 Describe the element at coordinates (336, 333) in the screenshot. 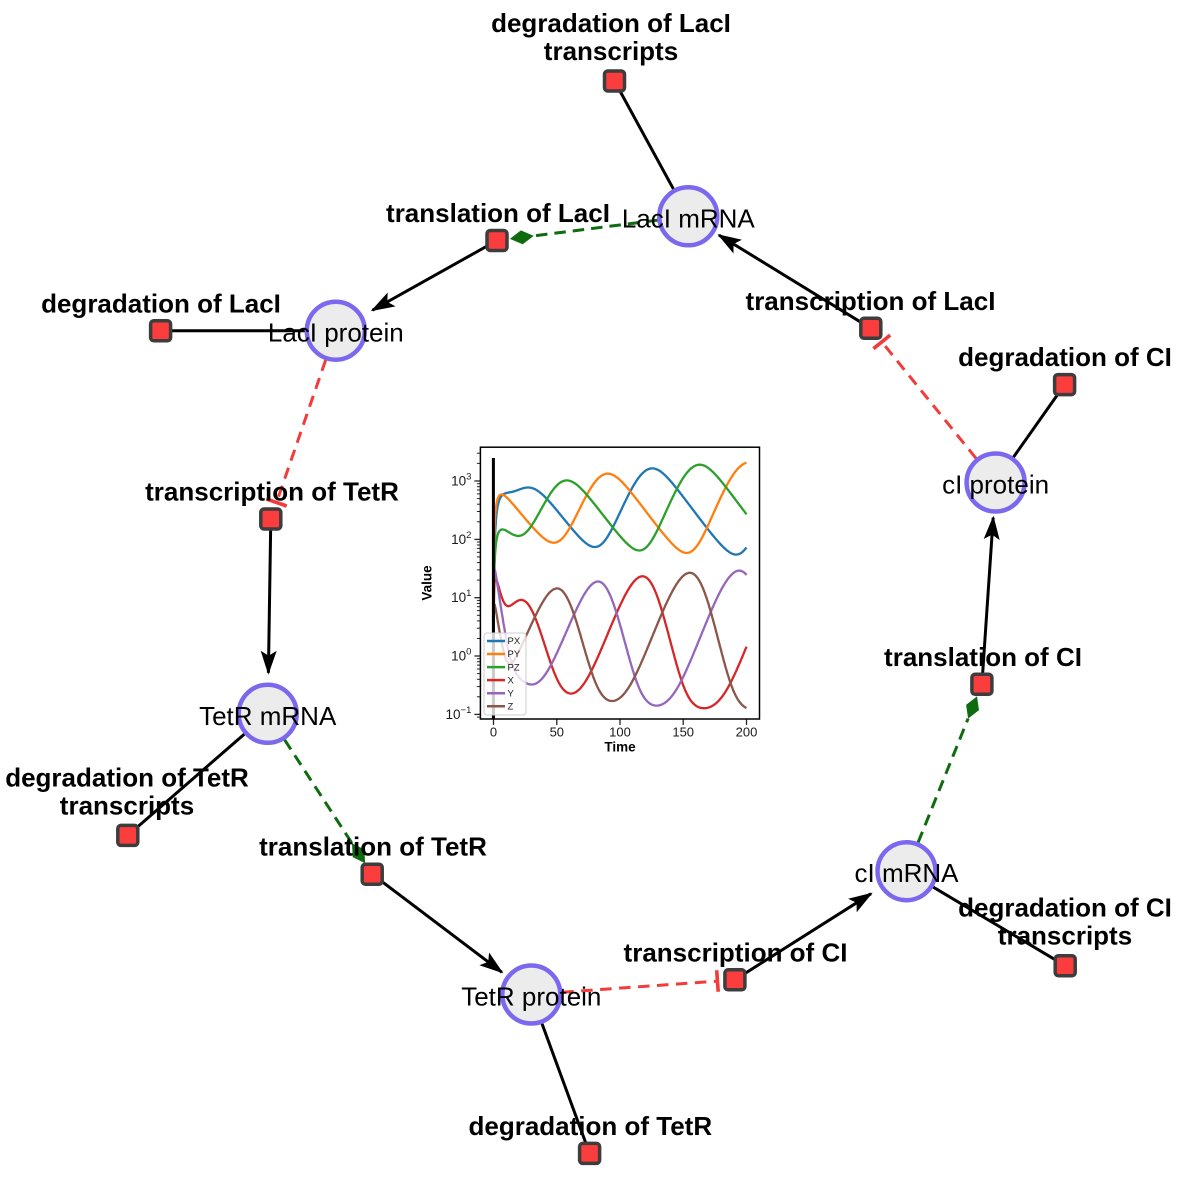

I see `svg-text: LacI protein` at that location.